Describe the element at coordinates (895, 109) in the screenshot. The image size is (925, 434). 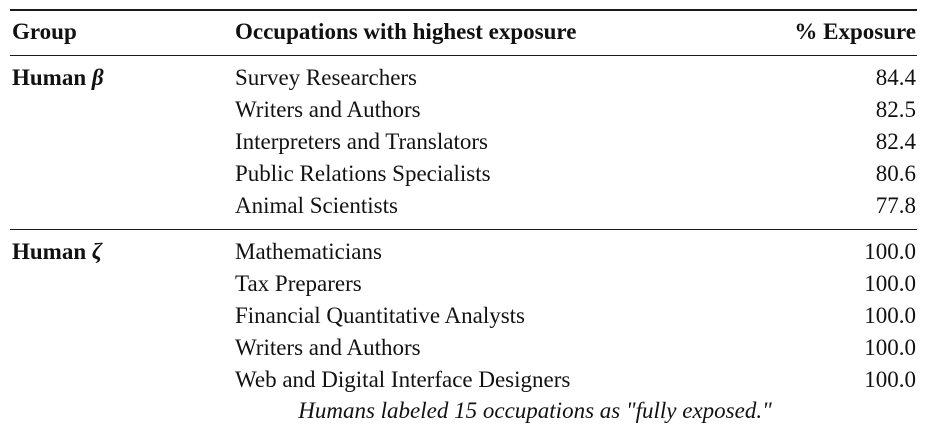
I see `table-row-exposure: 82.5` at that location.